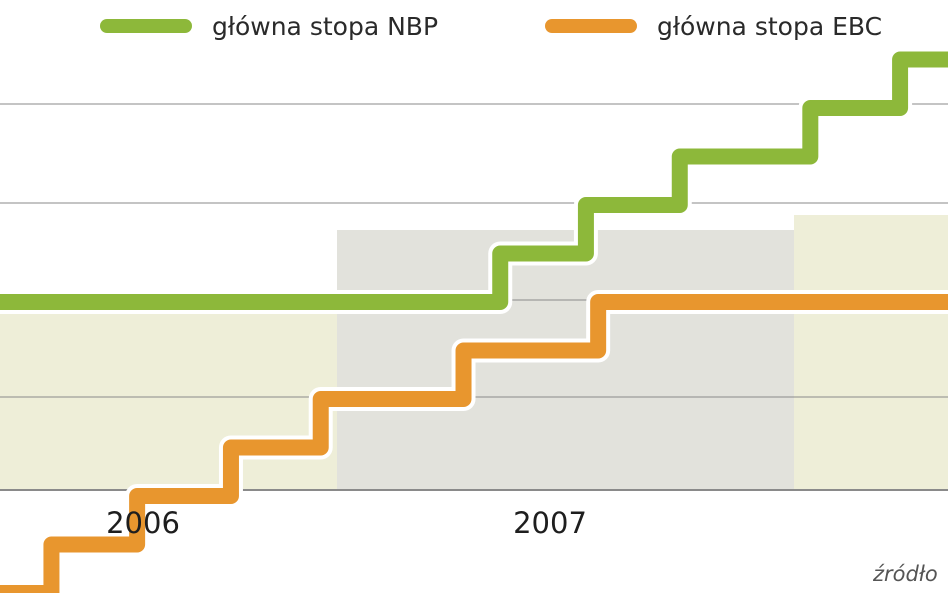 The width and height of the screenshot is (948, 593). I want to click on legend-item-ebc: główna stopa EBC, so click(713, 26).